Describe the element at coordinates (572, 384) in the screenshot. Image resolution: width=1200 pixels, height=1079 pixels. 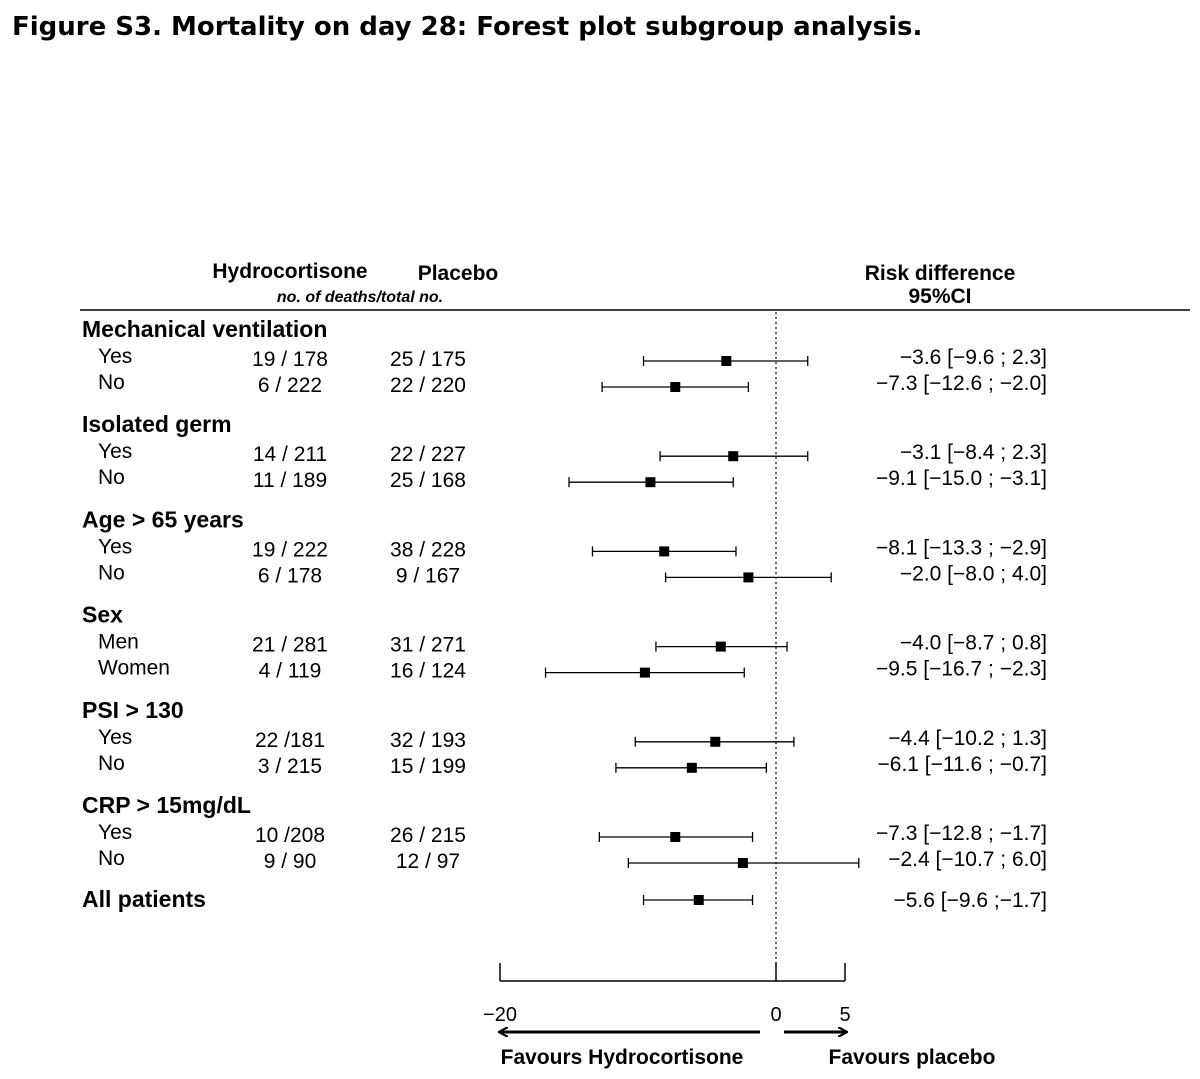
I see `table-row: No 6 / 222 22 / 220 −7.3 [−12.6 ; −2.0]` at that location.